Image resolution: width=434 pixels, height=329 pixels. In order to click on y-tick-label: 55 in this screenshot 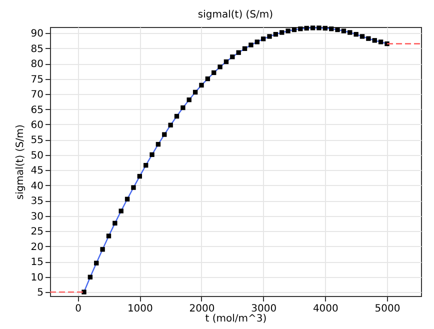, I will do `click(37, 140)`.